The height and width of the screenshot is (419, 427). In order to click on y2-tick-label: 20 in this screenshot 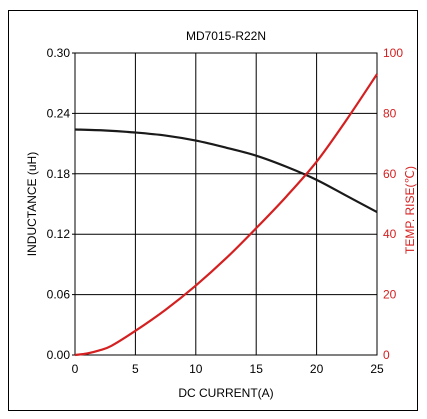, I will do `click(390, 295)`.